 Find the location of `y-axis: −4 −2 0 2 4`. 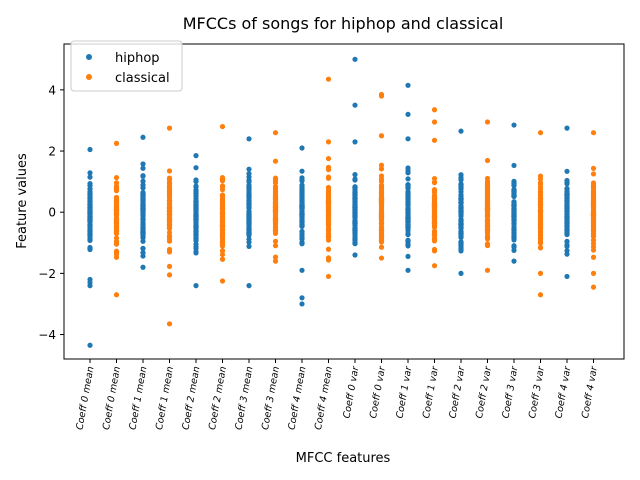

y-axis: −4 −2 0 2 4 is located at coordinates (51, 212).